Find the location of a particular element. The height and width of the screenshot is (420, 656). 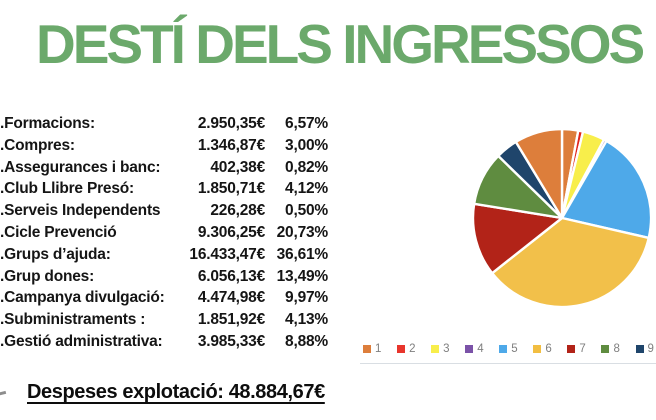

legend-label: 8 is located at coordinates (616, 349).